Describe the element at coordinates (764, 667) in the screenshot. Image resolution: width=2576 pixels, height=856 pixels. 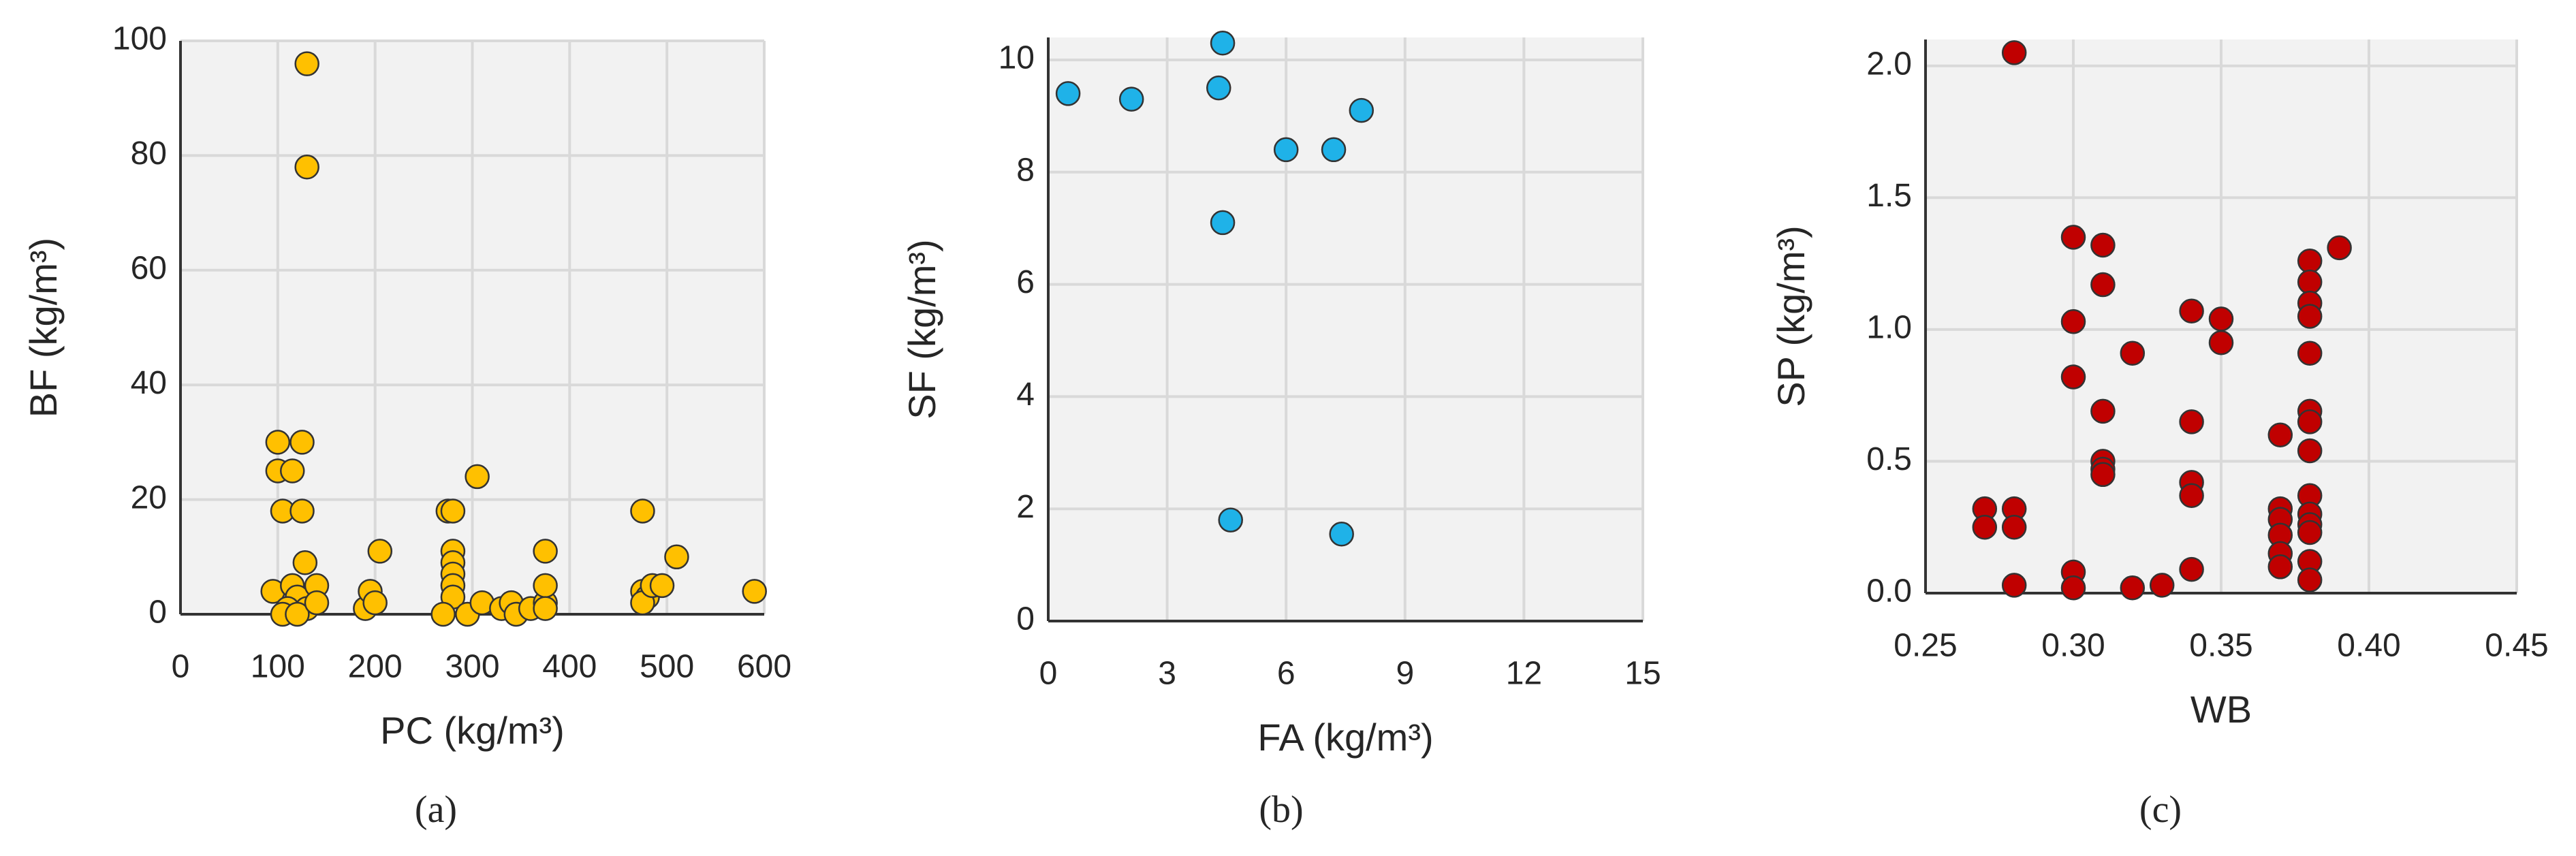
I see `x-tick-label: 600` at that location.